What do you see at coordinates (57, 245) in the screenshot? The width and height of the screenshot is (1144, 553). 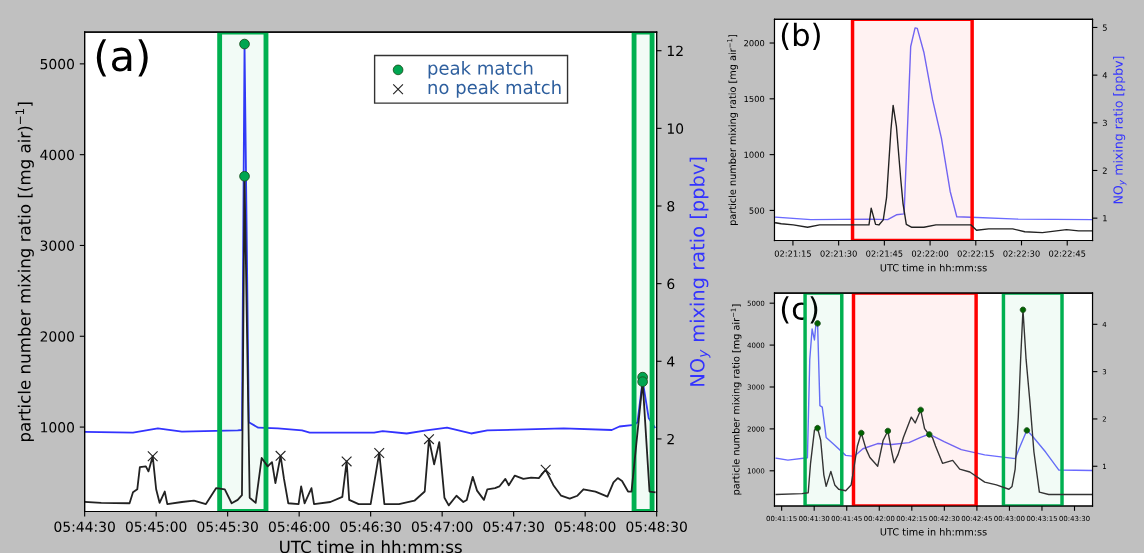 I see `y-tick-label: 3000` at bounding box center [57, 245].